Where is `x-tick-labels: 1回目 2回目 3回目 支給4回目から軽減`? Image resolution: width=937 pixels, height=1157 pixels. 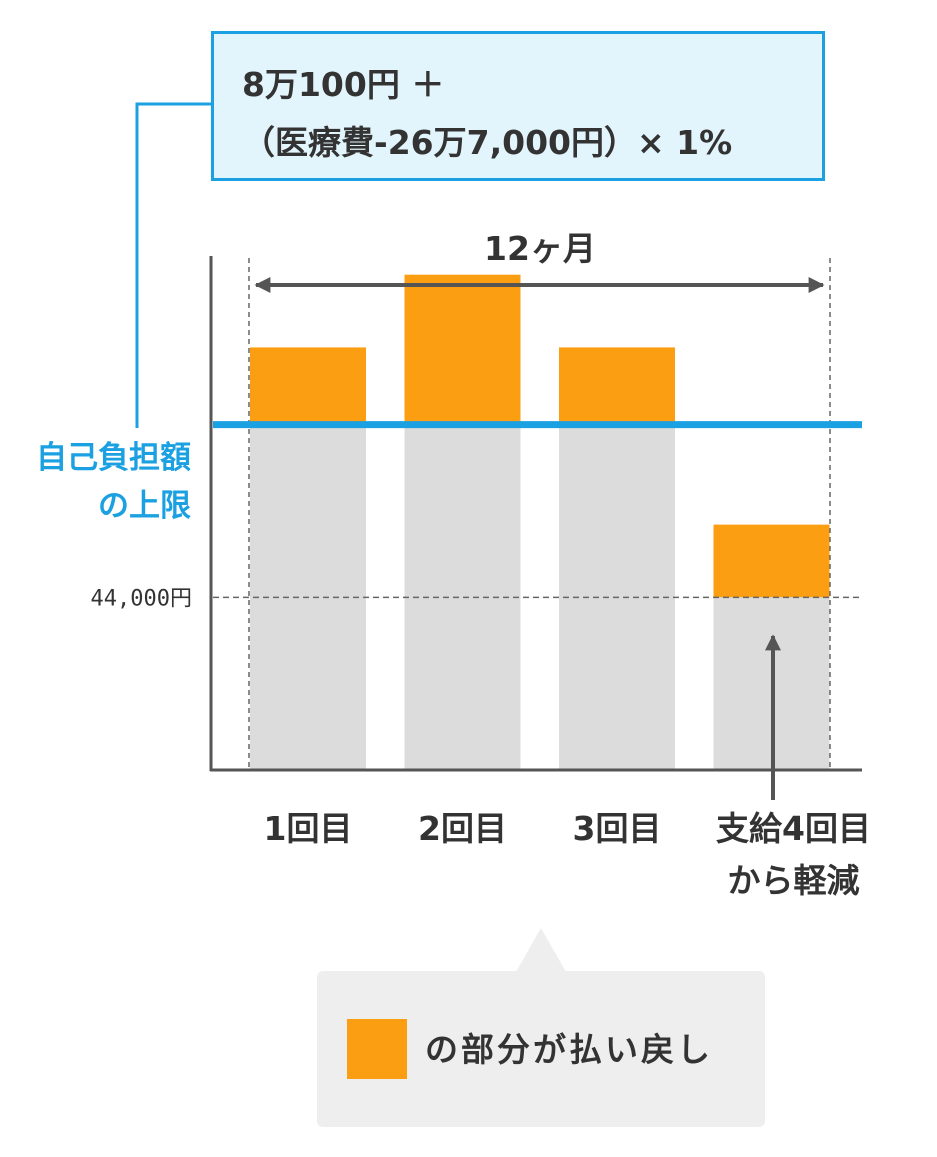 x-tick-labels: 1回目 2回目 3回目 支給4回目から軽減 is located at coordinates (567, 854).